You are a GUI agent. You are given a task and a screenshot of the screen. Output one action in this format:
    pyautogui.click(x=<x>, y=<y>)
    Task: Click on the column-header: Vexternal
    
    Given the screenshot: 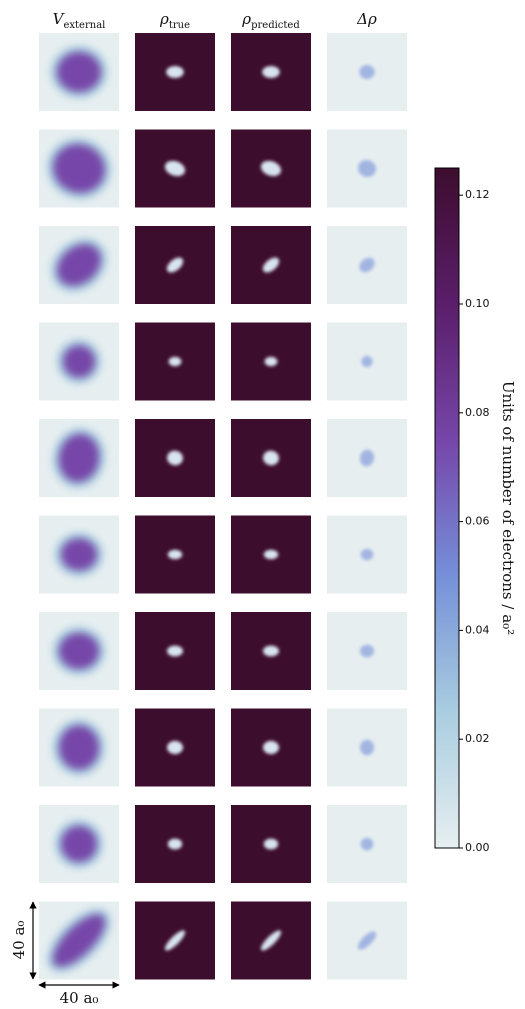 What is the action you would take?
    pyautogui.click(x=79, y=20)
    